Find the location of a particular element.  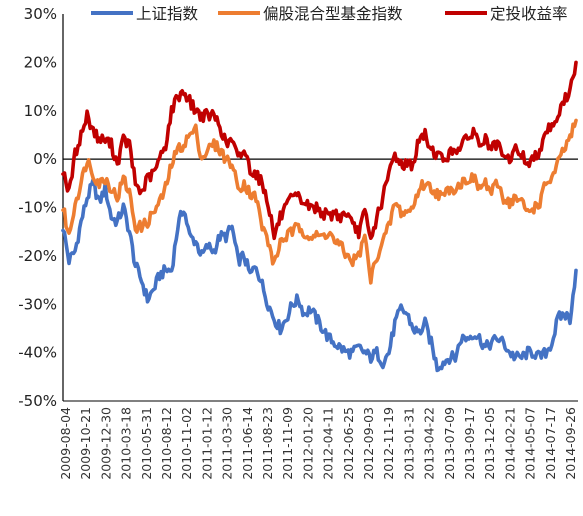

x-tick-label: 2011-06-14 is located at coordinates (247, 443).